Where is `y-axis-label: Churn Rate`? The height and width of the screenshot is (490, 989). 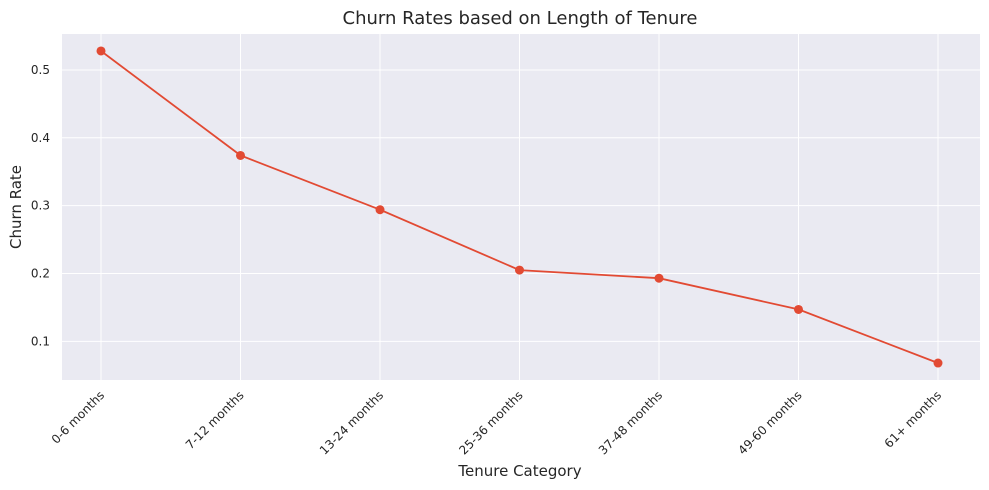
y-axis-label: Churn Rate is located at coordinates (16, 207).